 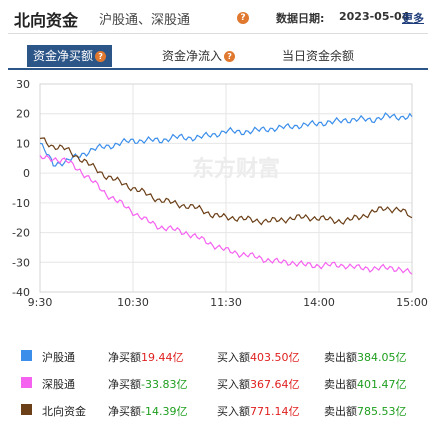 I want to click on legend-row: 北向资金 净买额-14.39亿 买入额771.14亿 卖出额785.53亿, so click(x=218, y=410).